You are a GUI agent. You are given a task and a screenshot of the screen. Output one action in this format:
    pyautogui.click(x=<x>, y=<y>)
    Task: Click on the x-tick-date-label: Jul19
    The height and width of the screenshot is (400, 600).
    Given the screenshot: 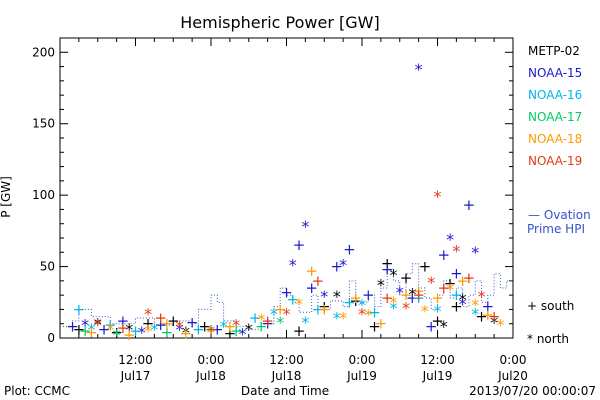 What is the action you would take?
    pyautogui.click(x=437, y=376)
    